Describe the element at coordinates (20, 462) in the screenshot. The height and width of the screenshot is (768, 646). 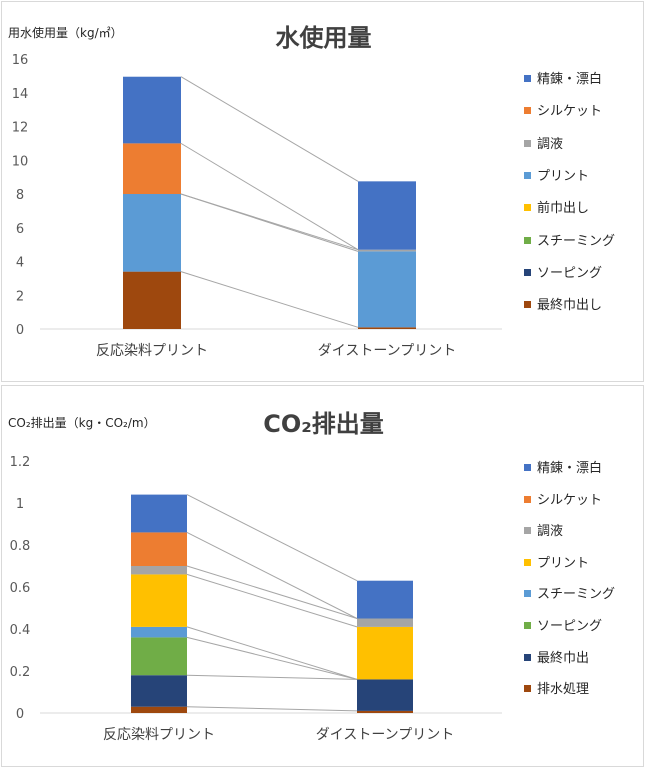
I see `y-tick-label: 1.2` at that location.